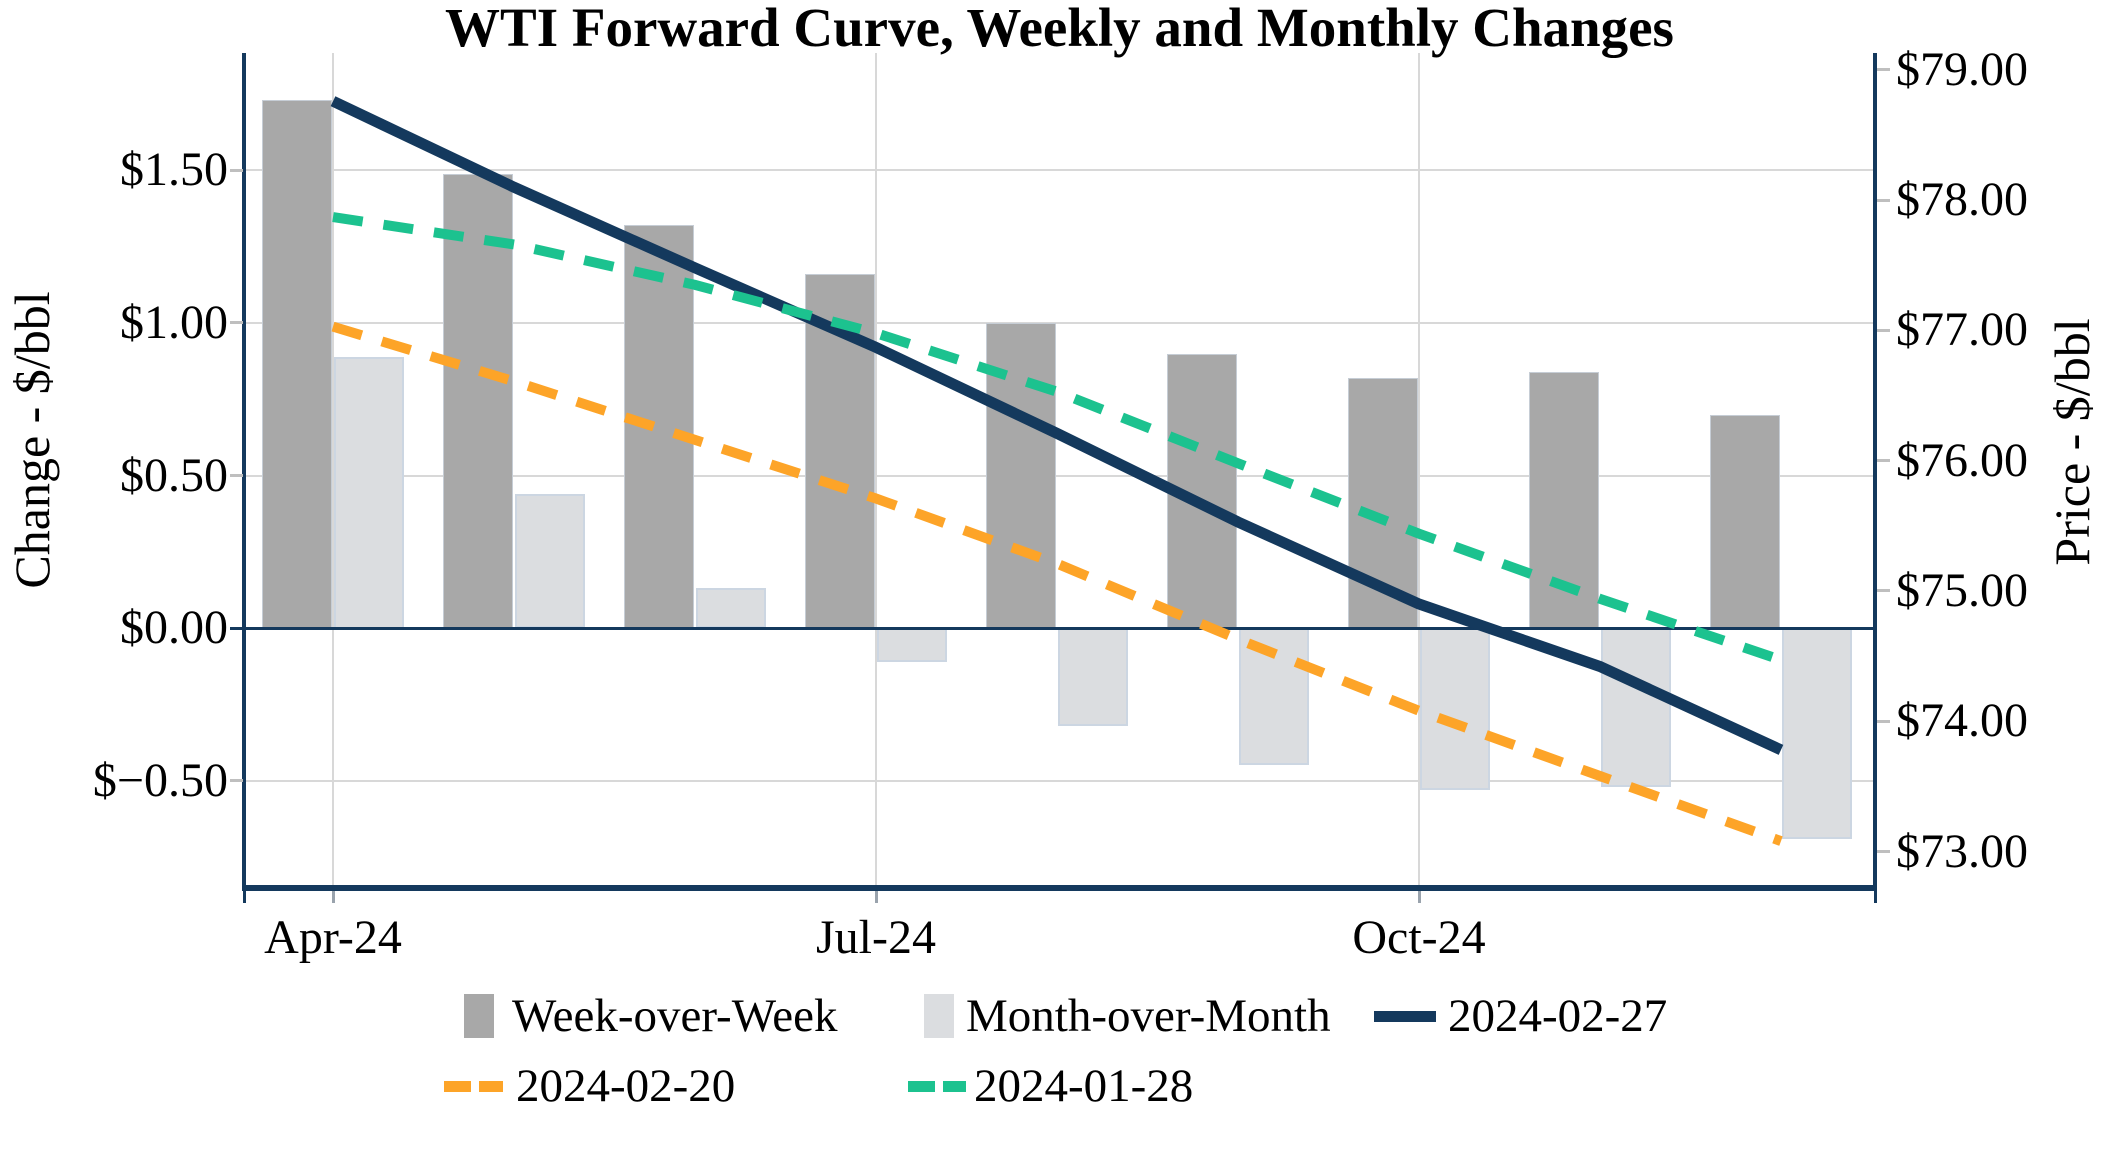 This screenshot has width=2112, height=1152. Describe the element at coordinates (174, 627) in the screenshot. I see `left-tick-label: $0.00` at that location.